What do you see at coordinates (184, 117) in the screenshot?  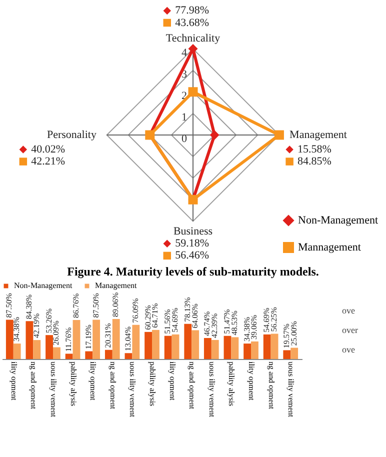 I see `y-tick-label: 1` at bounding box center [184, 117].